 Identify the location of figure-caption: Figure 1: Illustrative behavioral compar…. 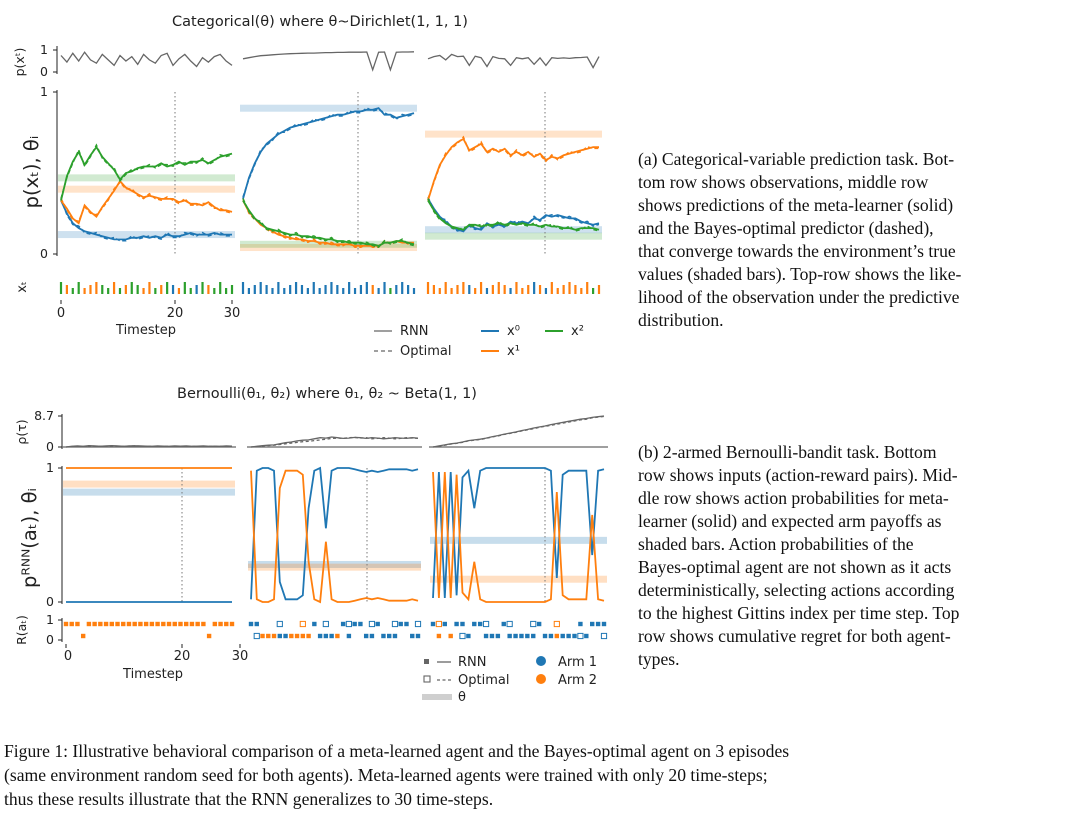
(396, 775).